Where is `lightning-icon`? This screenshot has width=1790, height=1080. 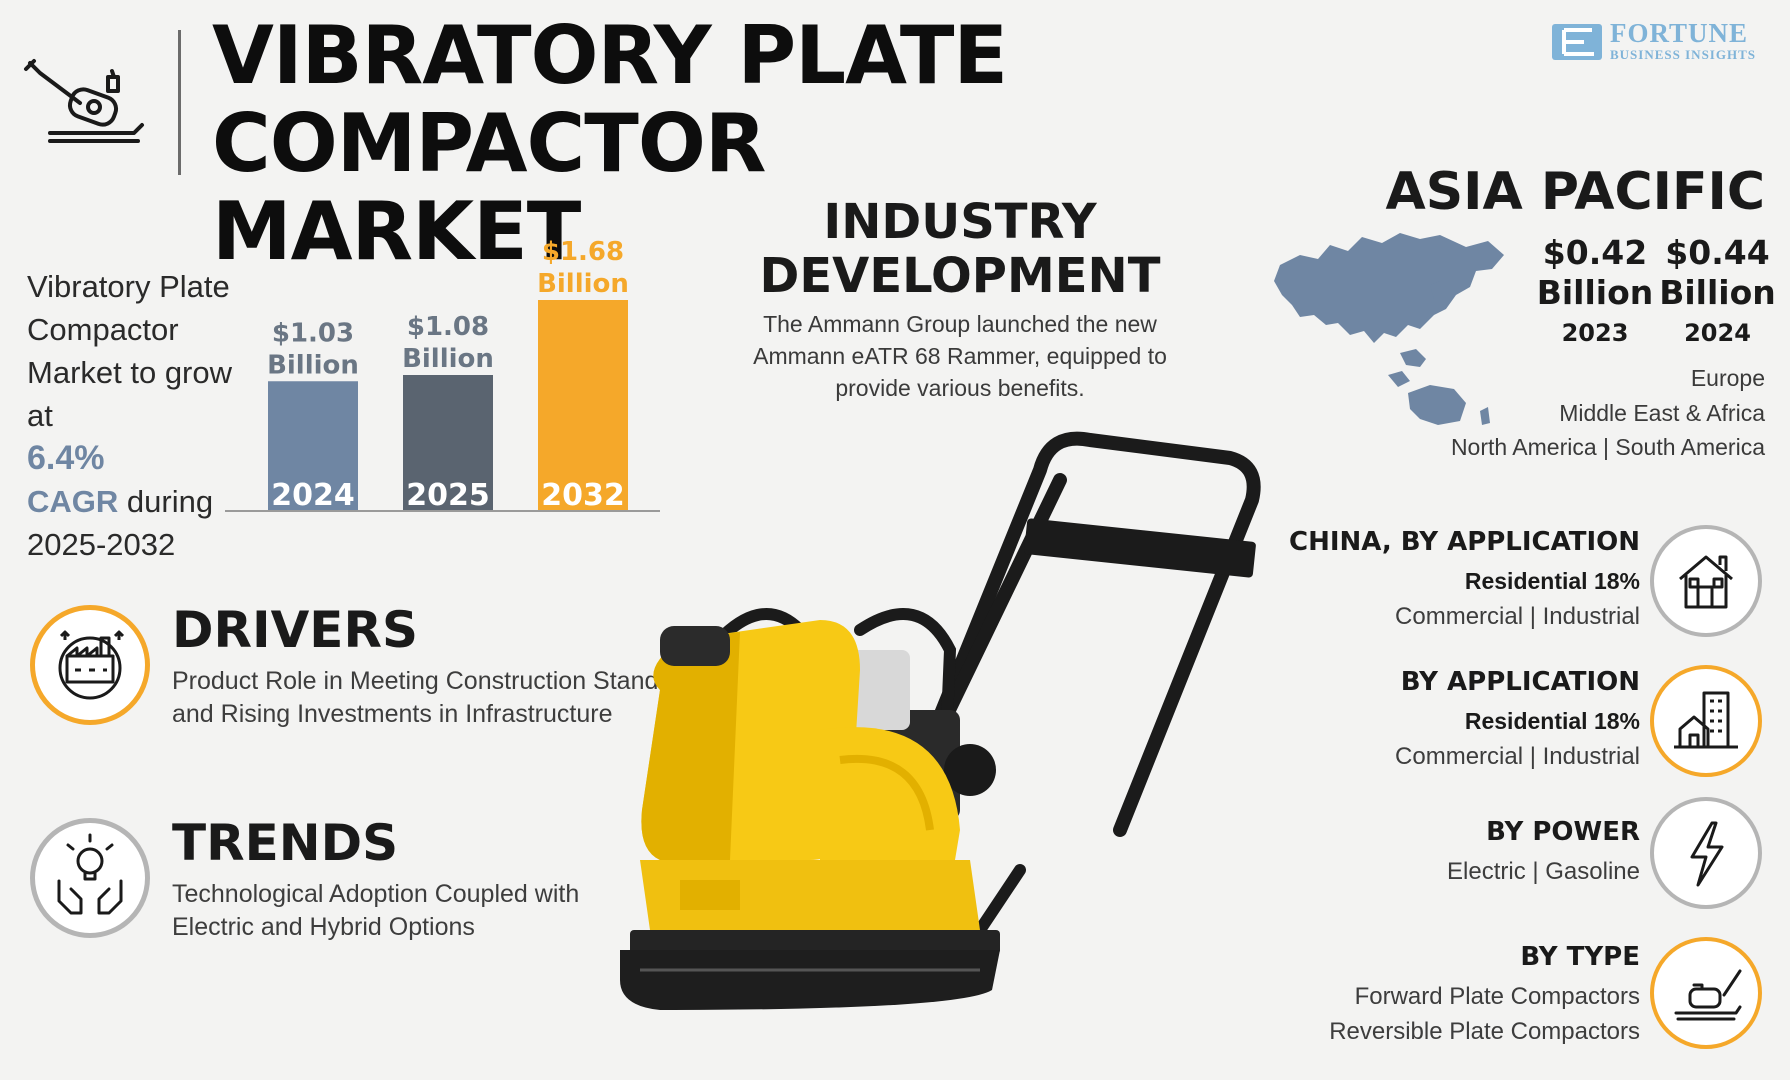 lightning-icon is located at coordinates (1707, 854).